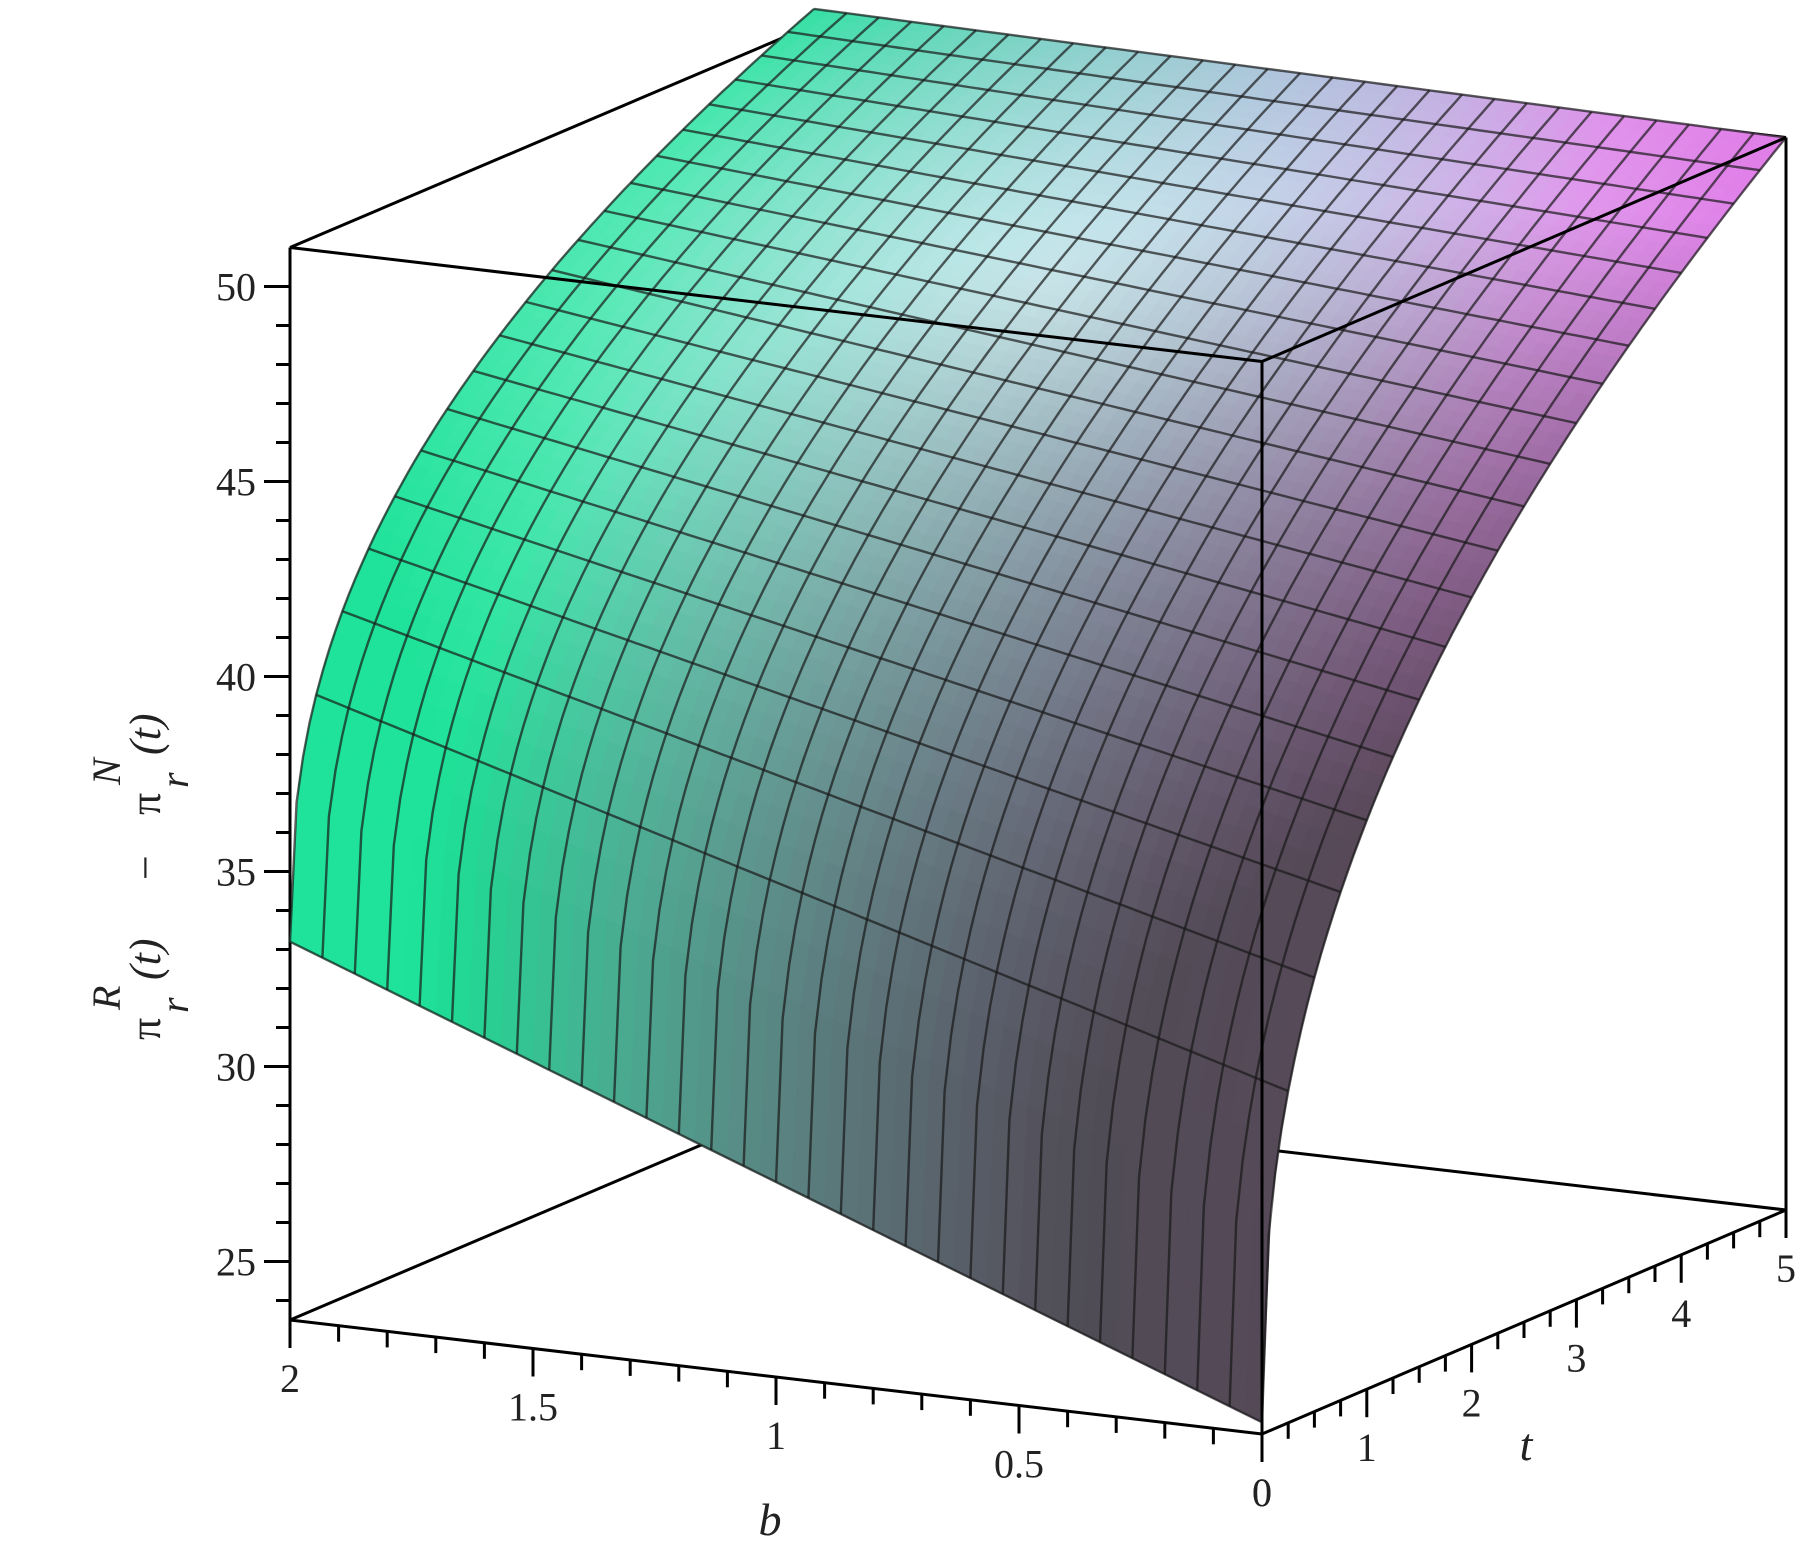 The image size is (1819, 1564). I want to click on z-axis-label: π R r (t) − π N r (t), so click(140, 876).